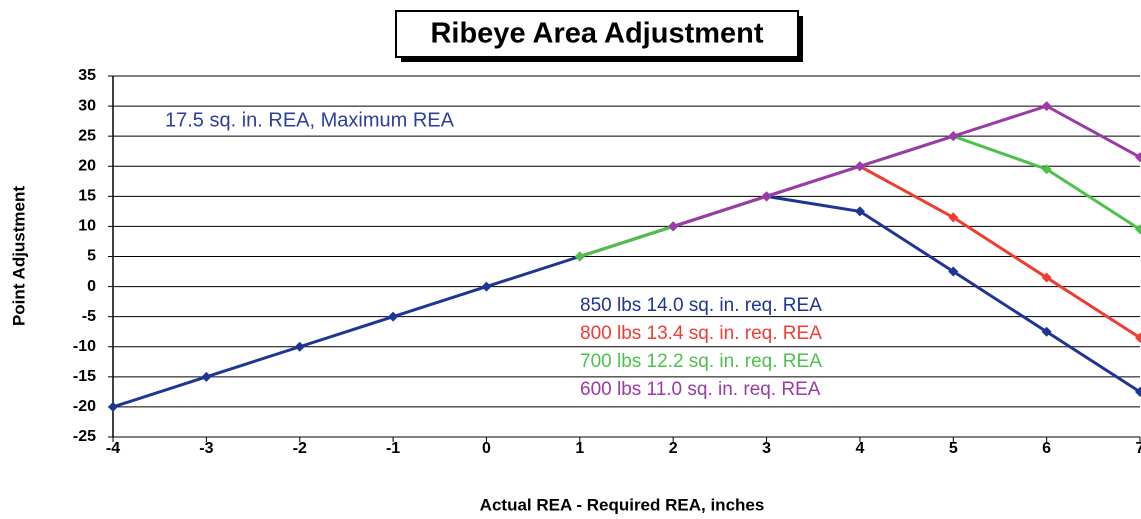 Image resolution: width=1141 pixels, height=519 pixels. What do you see at coordinates (84, 376) in the screenshot?
I see `y-tick-label: -15` at bounding box center [84, 376].